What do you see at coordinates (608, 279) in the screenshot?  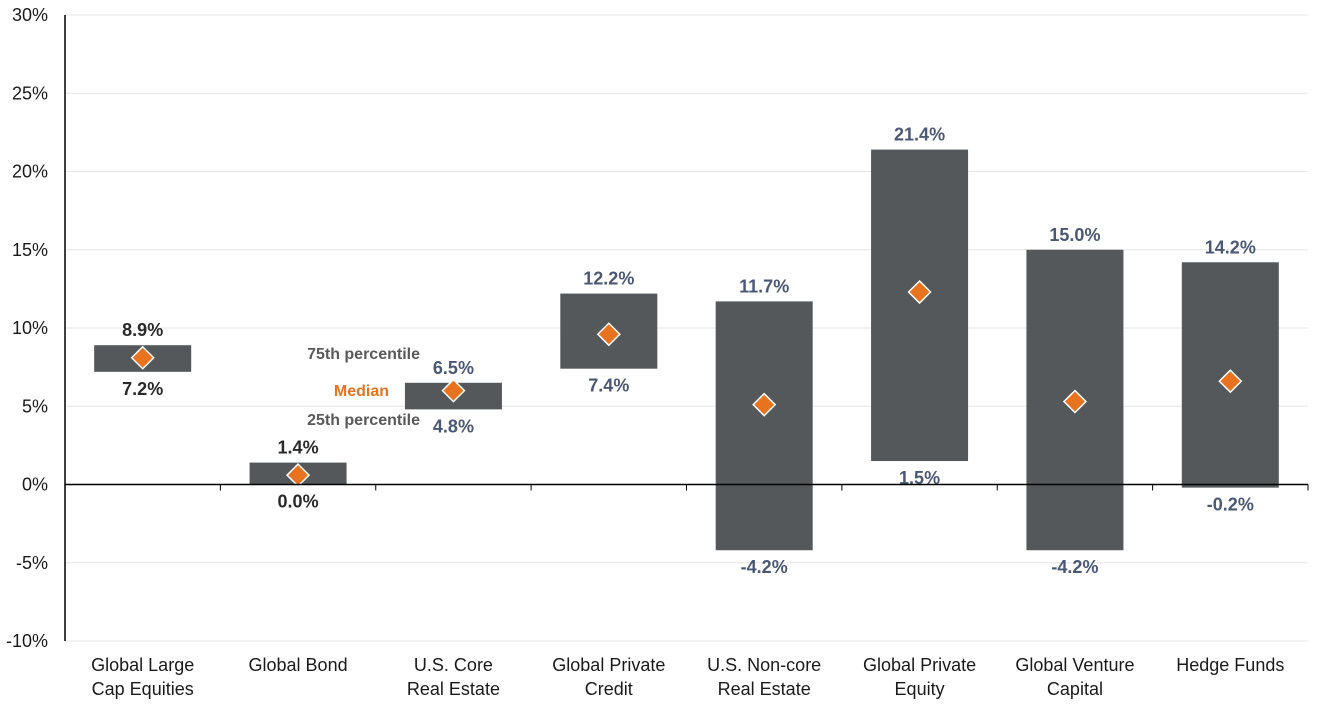 I see `data-label-75th: 12.2%` at bounding box center [608, 279].